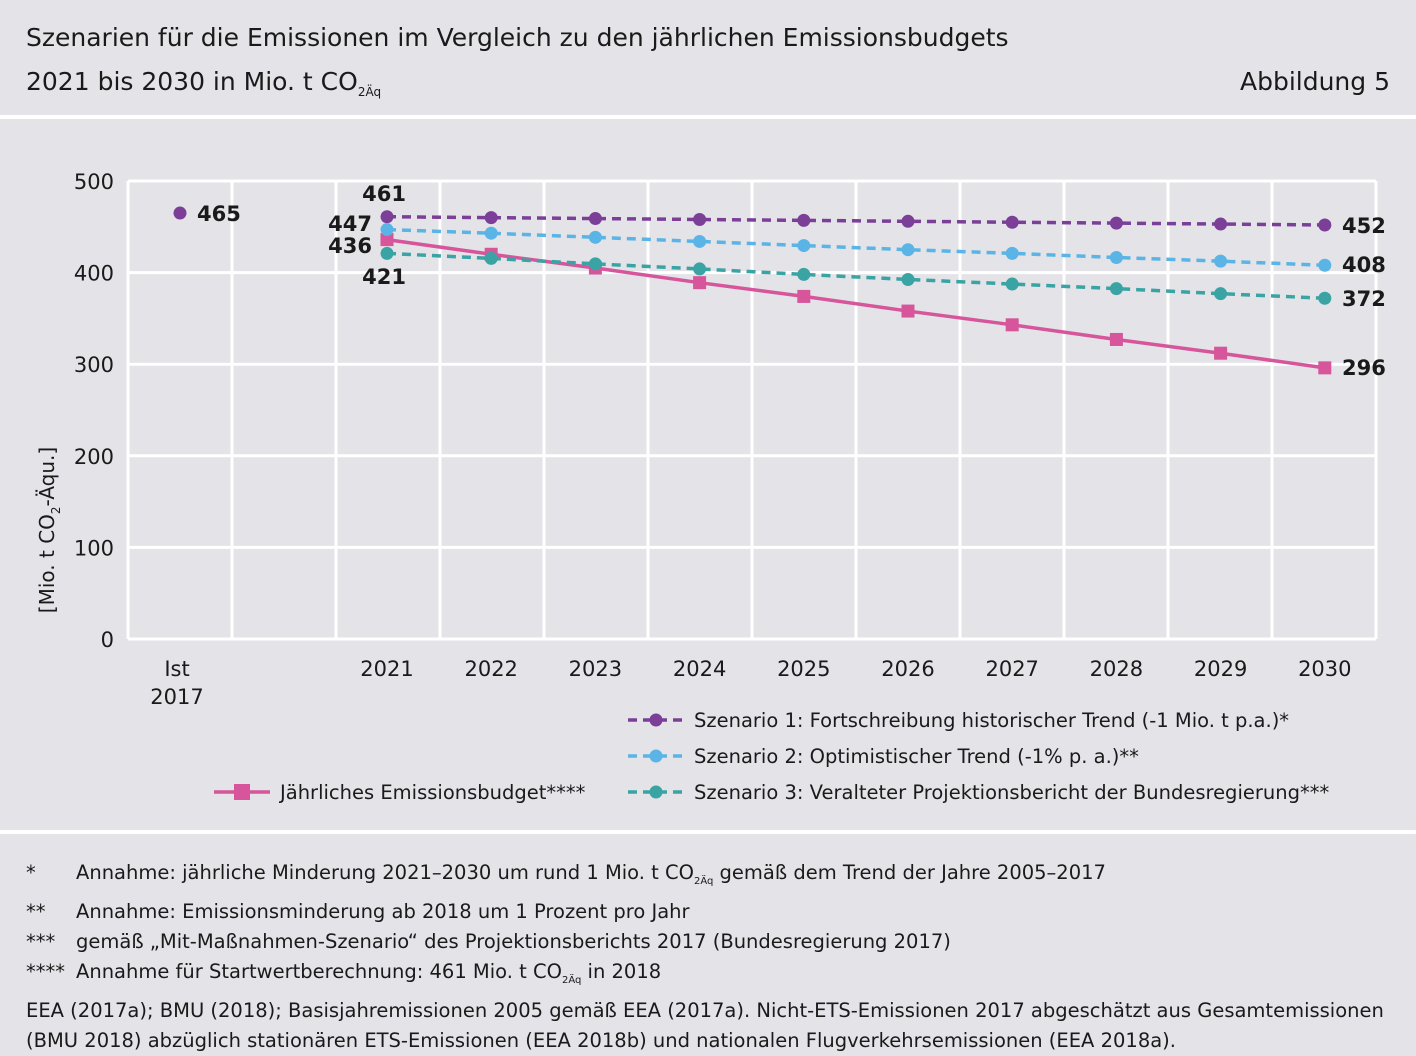  I want to click on data-label-end: 296, so click(1364, 368).